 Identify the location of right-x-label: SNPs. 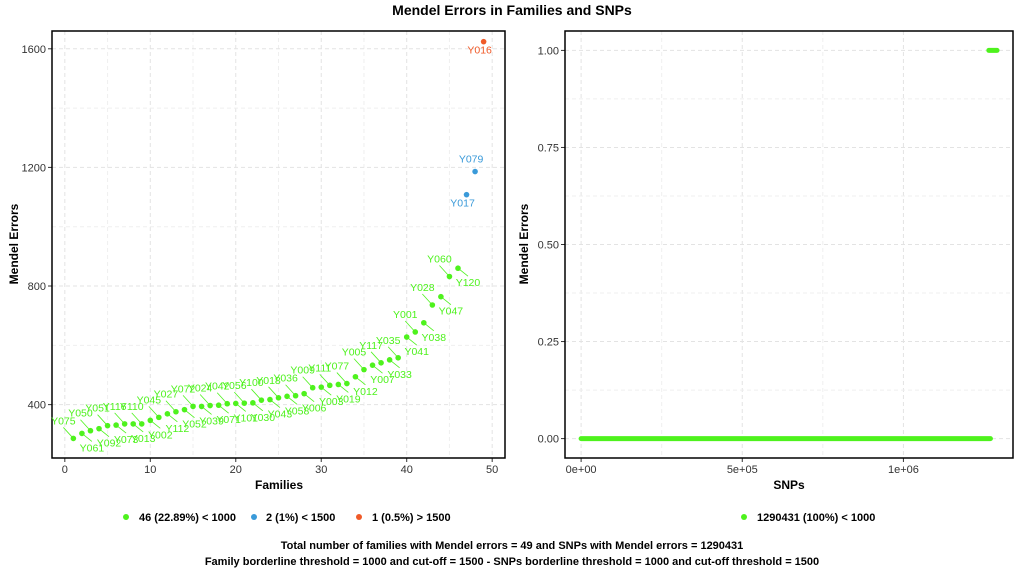
(789, 485).